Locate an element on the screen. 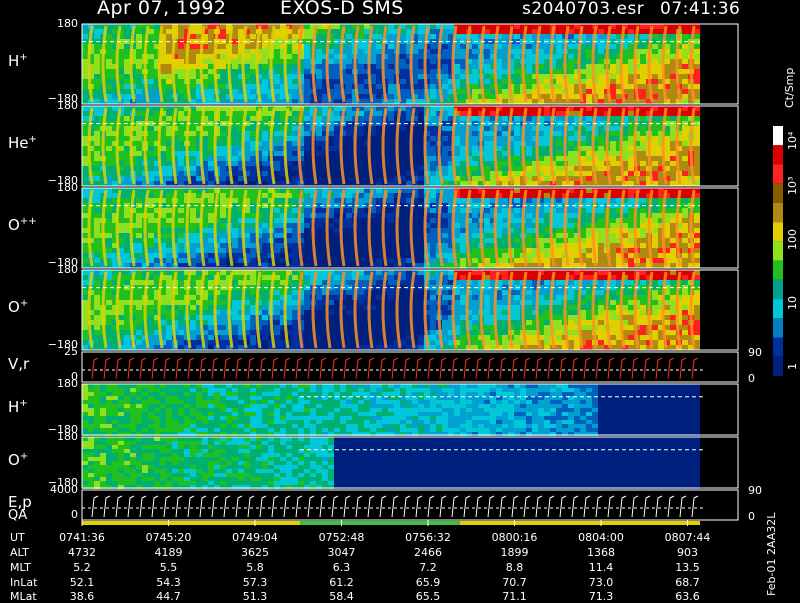 This screenshot has height=603, width=800. qa-label: QA is located at coordinates (17, 515).